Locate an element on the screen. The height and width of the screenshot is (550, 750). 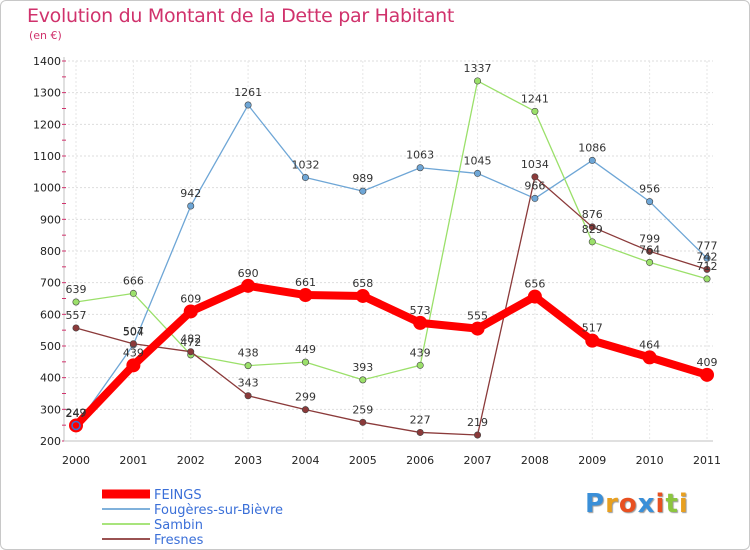
y-tick-label: 500 is located at coordinates (50, 346).